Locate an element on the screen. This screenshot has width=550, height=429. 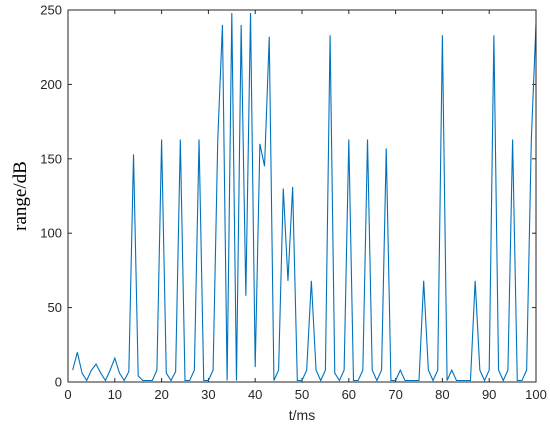
x-tick-label: 20 is located at coordinates (161, 394).